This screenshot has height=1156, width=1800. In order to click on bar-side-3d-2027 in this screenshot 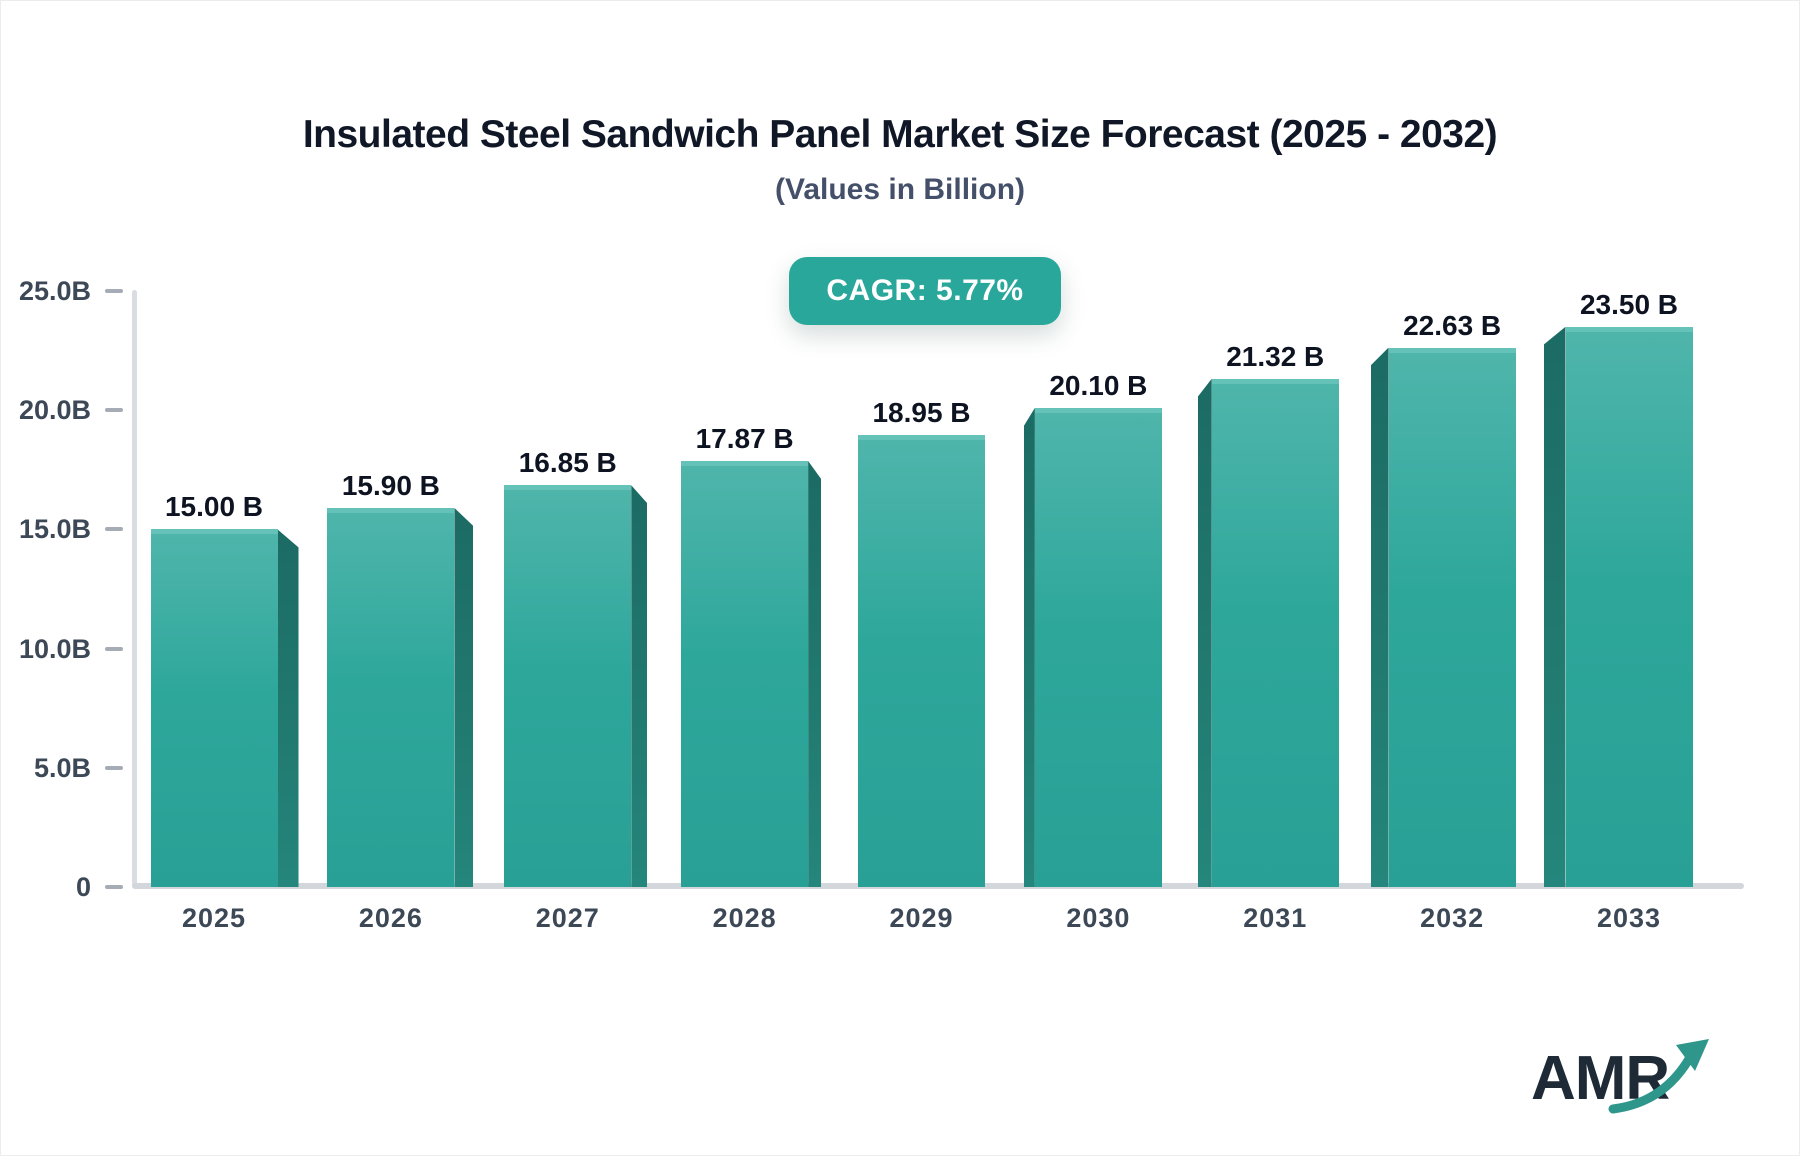, I will do `click(639, 686)`.